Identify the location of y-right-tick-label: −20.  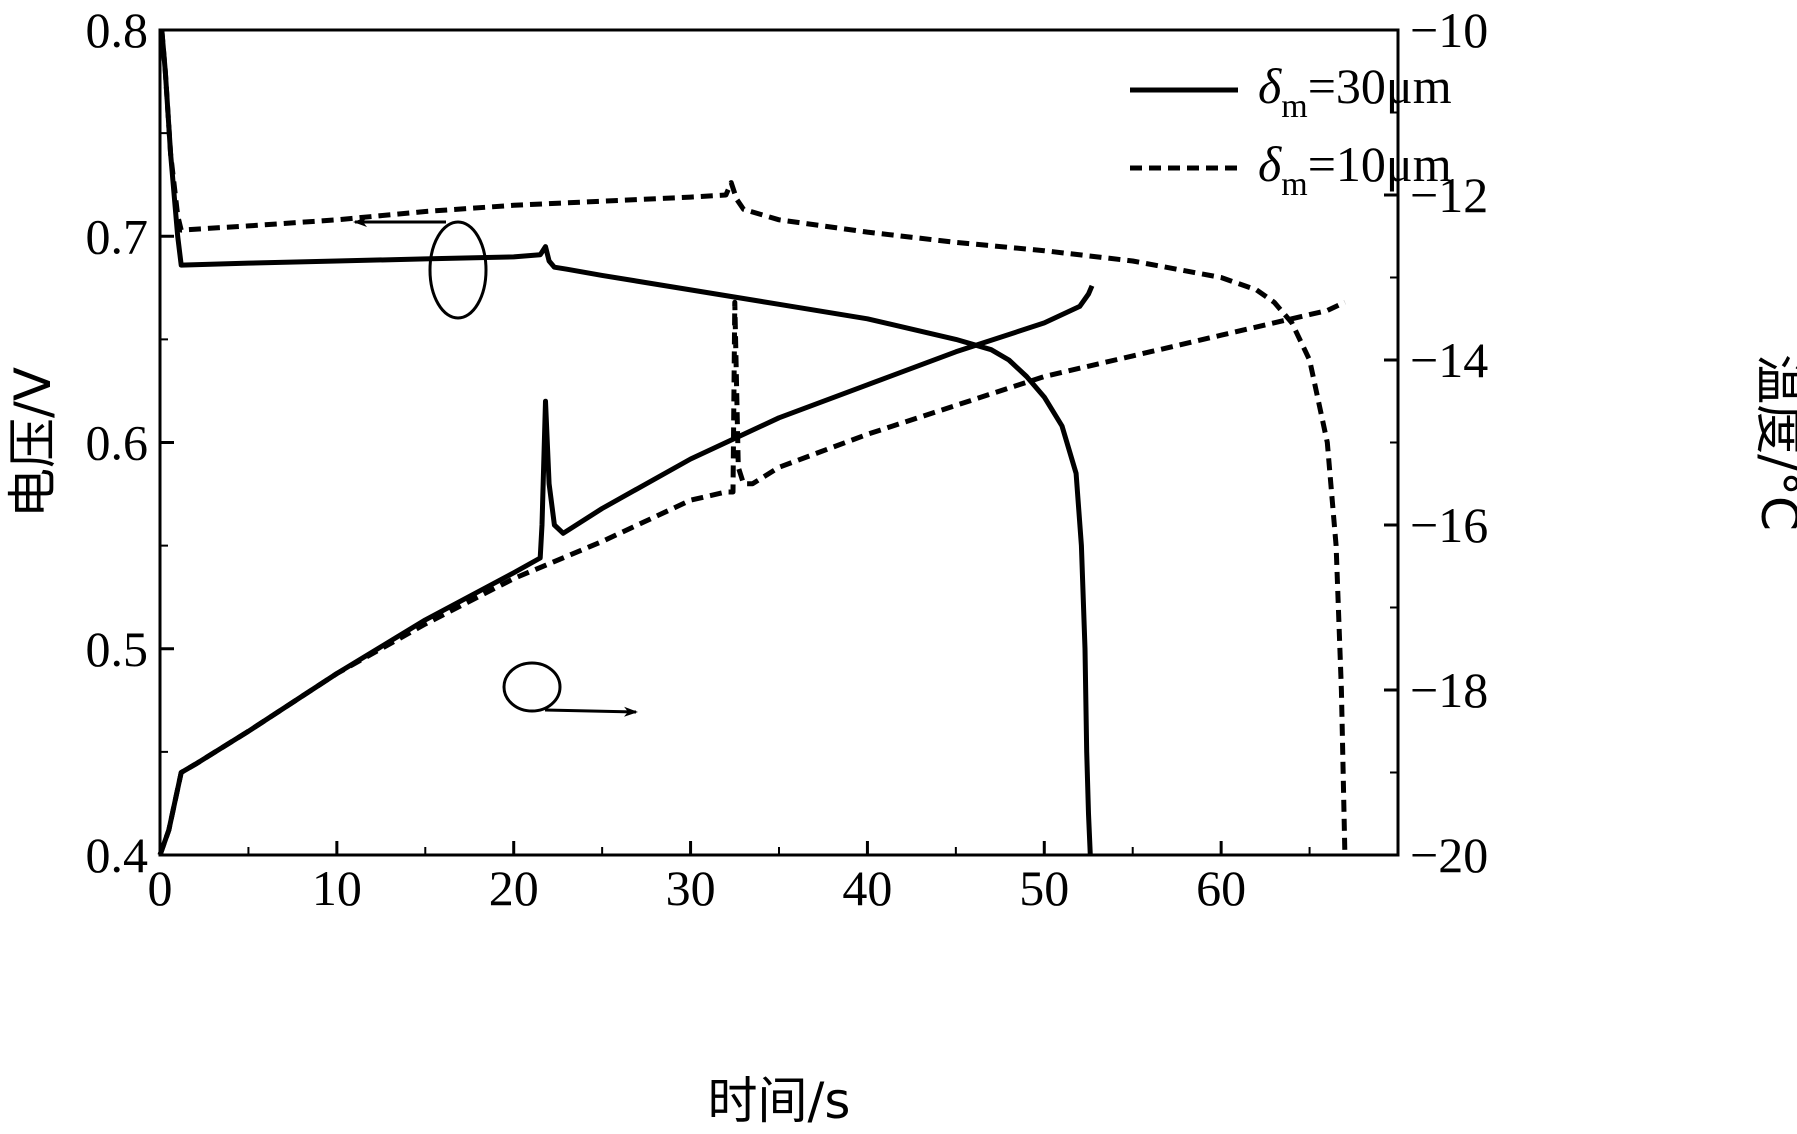
(1449, 855).